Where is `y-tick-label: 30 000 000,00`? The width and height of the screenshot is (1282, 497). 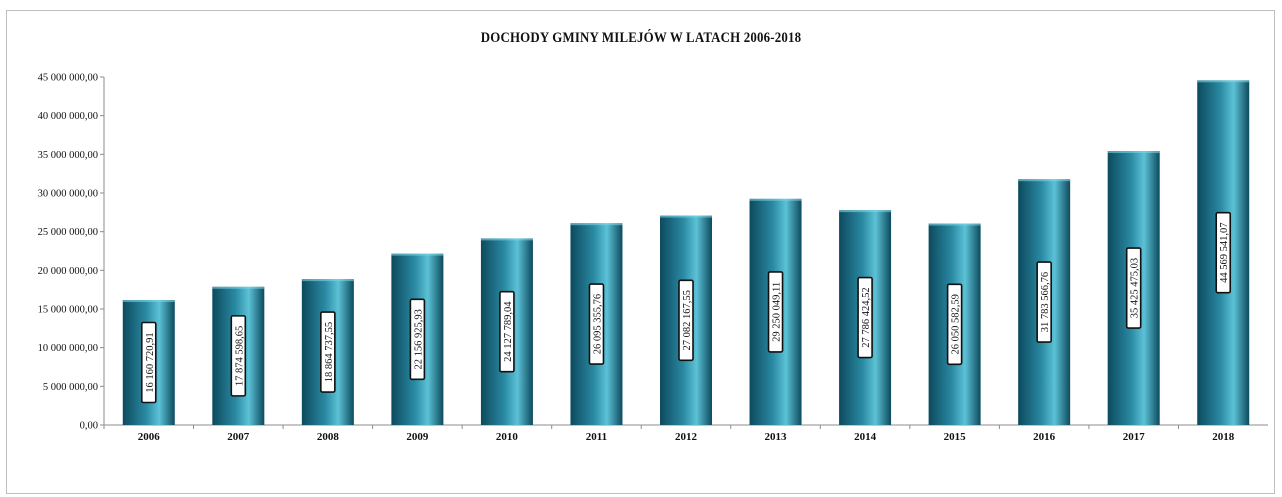 y-tick-label: 30 000 000,00 is located at coordinates (68, 194).